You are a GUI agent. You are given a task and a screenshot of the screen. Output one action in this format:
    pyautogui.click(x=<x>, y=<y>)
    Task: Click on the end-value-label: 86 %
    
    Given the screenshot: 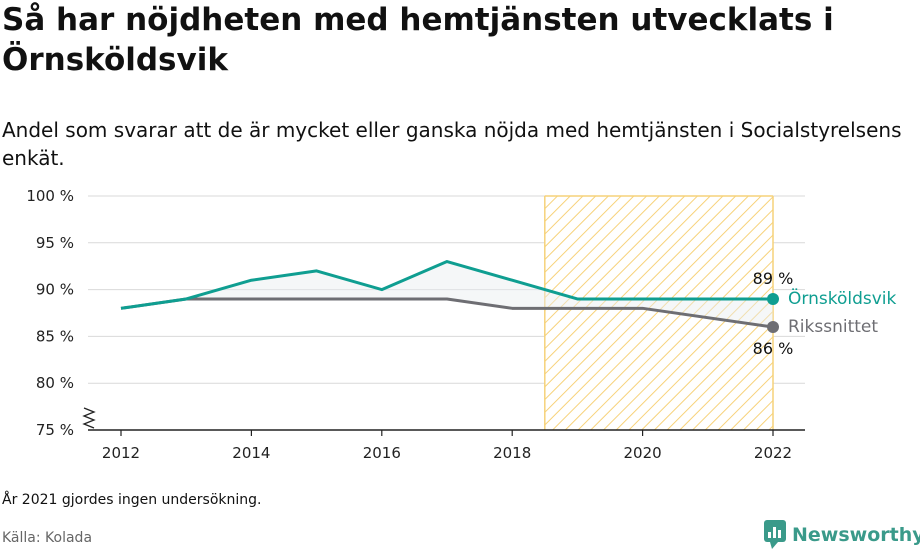 What is the action you would take?
    pyautogui.click(x=773, y=348)
    